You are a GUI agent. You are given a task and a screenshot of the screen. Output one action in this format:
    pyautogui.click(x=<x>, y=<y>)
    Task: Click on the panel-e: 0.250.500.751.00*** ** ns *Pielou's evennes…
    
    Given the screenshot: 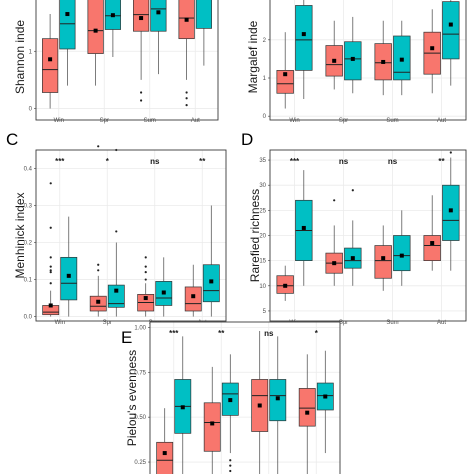 What is the action you would take?
    pyautogui.click(x=231, y=397)
    